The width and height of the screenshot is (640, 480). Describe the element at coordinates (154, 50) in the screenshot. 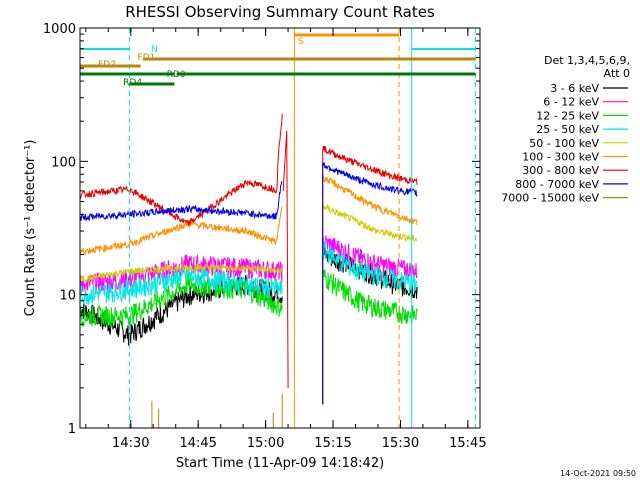

I see `bar-label-n: N` at that location.